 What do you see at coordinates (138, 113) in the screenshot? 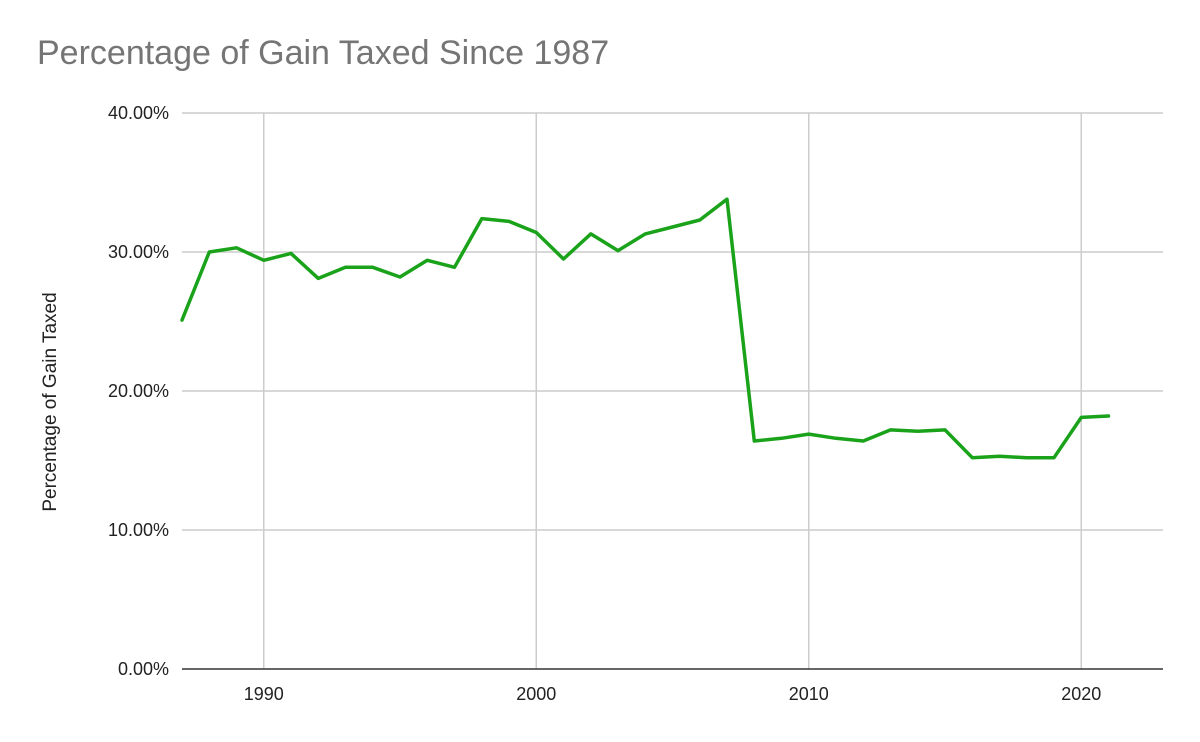
I see `y-tick-label: 40.00%` at bounding box center [138, 113].